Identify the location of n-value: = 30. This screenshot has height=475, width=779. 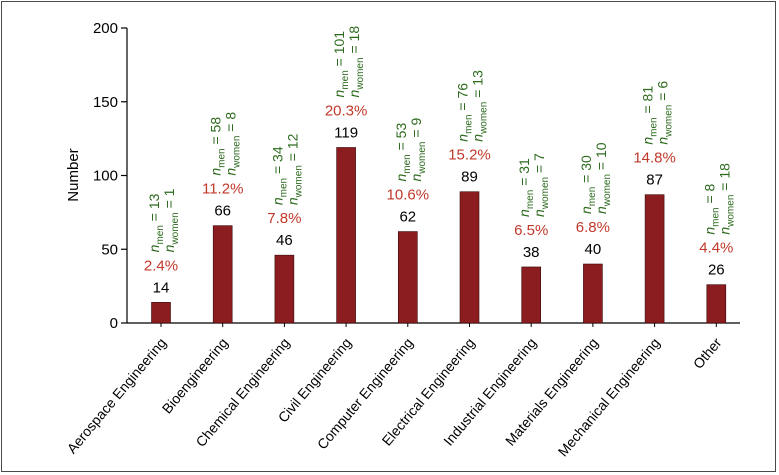
(586, 171).